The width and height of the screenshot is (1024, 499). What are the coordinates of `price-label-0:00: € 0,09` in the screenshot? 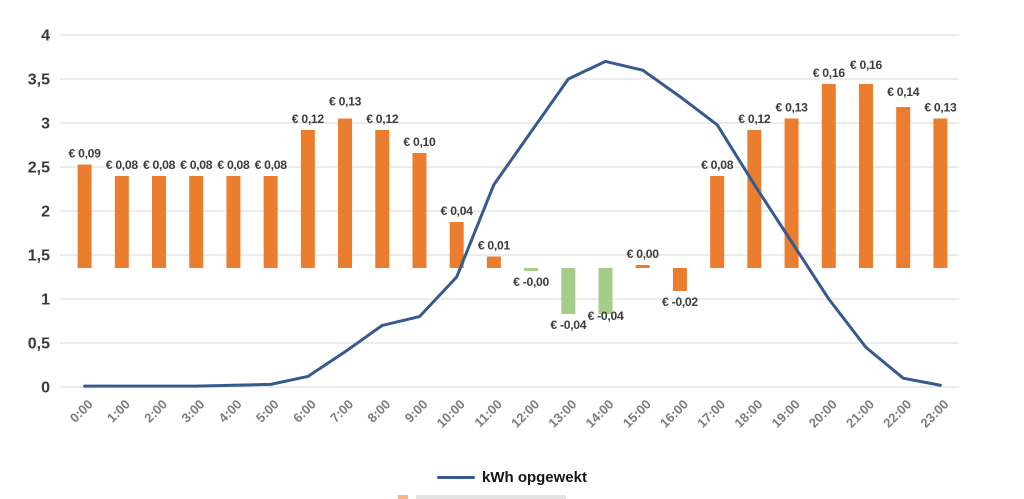 It's located at (85, 154).